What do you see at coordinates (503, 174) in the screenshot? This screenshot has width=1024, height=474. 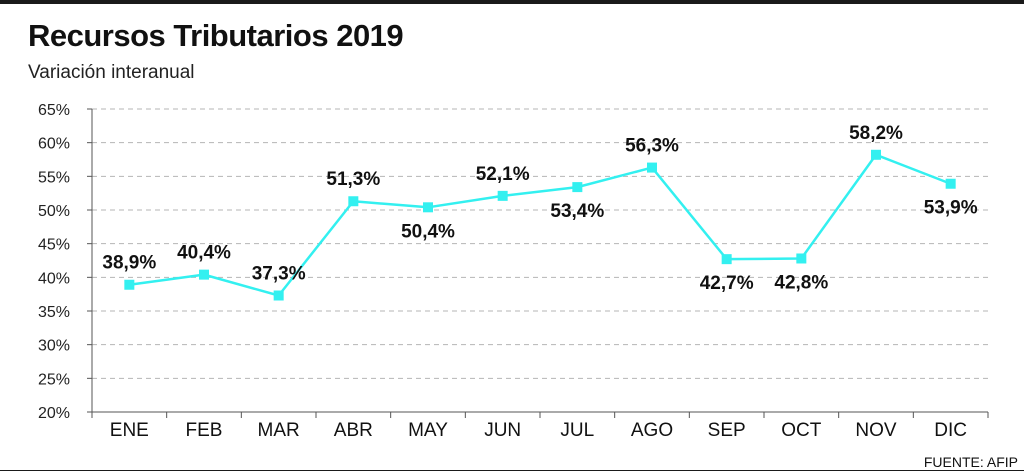 I see `data-label-jun: 52,1%` at bounding box center [503, 174].